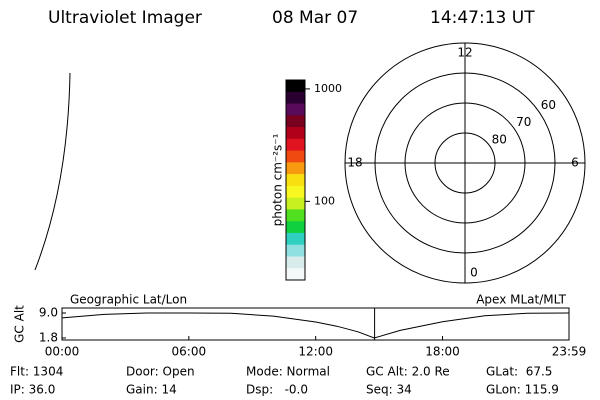  Describe the element at coordinates (52, 171) in the screenshot. I see `image-edge` at that location.